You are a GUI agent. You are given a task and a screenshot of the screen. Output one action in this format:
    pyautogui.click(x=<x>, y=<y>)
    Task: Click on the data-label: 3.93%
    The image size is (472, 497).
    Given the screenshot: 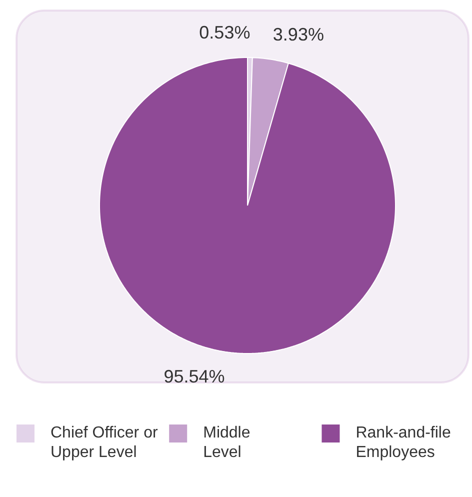 What is the action you would take?
    pyautogui.click(x=298, y=34)
    